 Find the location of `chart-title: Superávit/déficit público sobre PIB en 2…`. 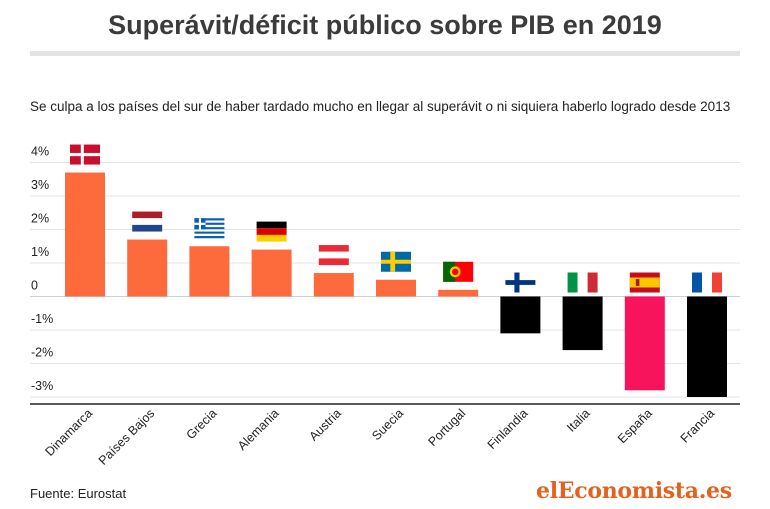

chart-title: Superávit/déficit público sobre PIB en 2… is located at coordinates (385, 25).